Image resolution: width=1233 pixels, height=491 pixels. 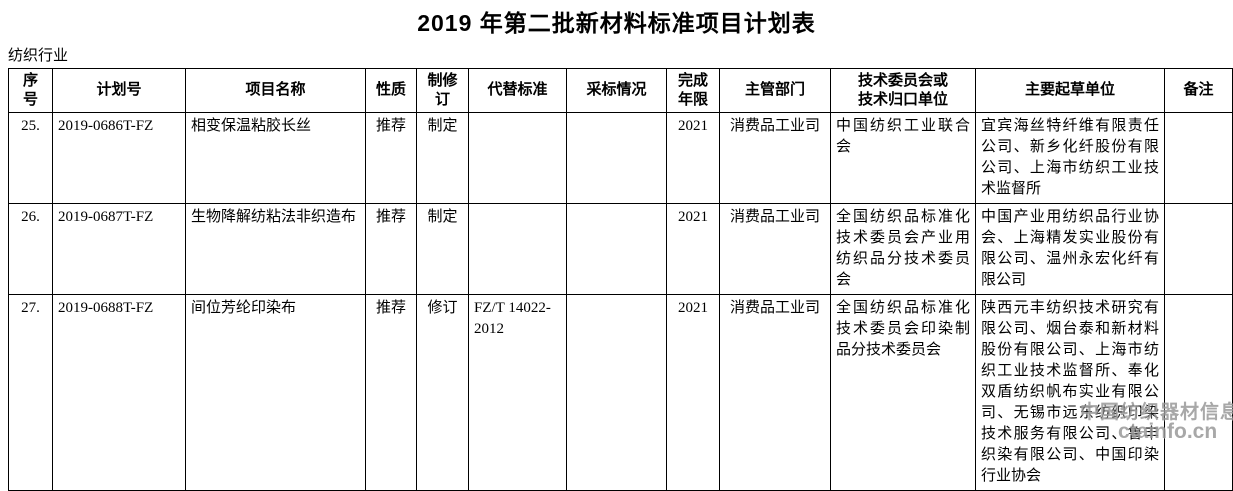 What do you see at coordinates (30, 249) in the screenshot?
I see `cell-seq: 26.` at bounding box center [30, 249].